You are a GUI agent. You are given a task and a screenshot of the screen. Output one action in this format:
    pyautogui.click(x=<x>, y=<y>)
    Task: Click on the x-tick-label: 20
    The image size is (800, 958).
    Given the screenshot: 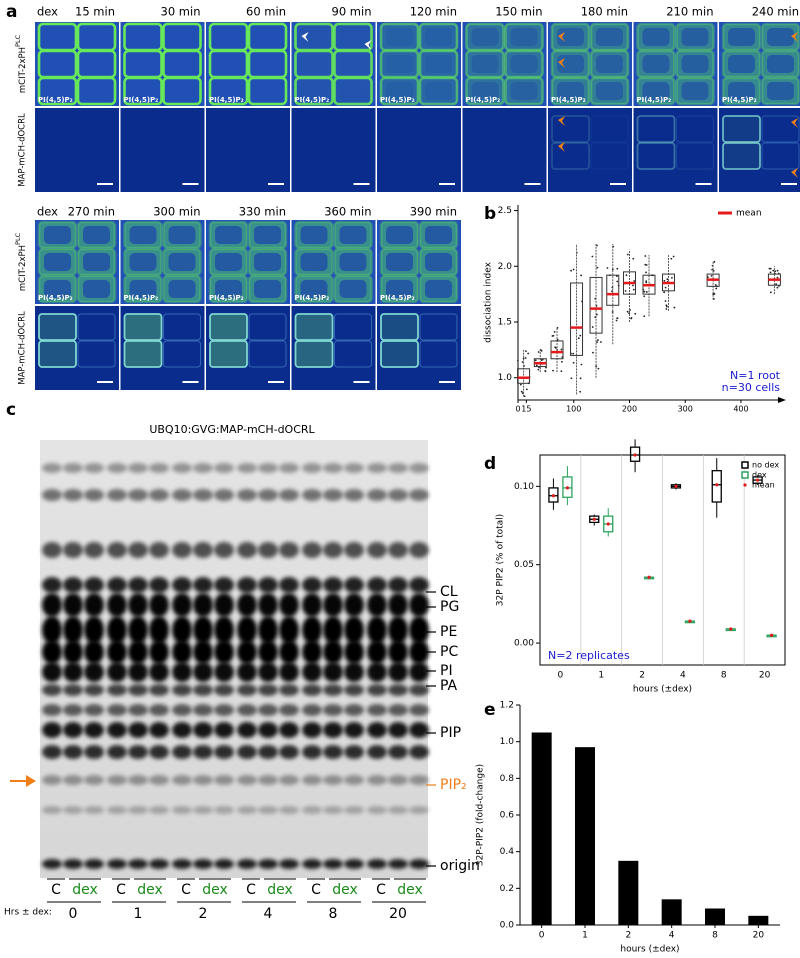 What is the action you would take?
    pyautogui.click(x=759, y=936)
    